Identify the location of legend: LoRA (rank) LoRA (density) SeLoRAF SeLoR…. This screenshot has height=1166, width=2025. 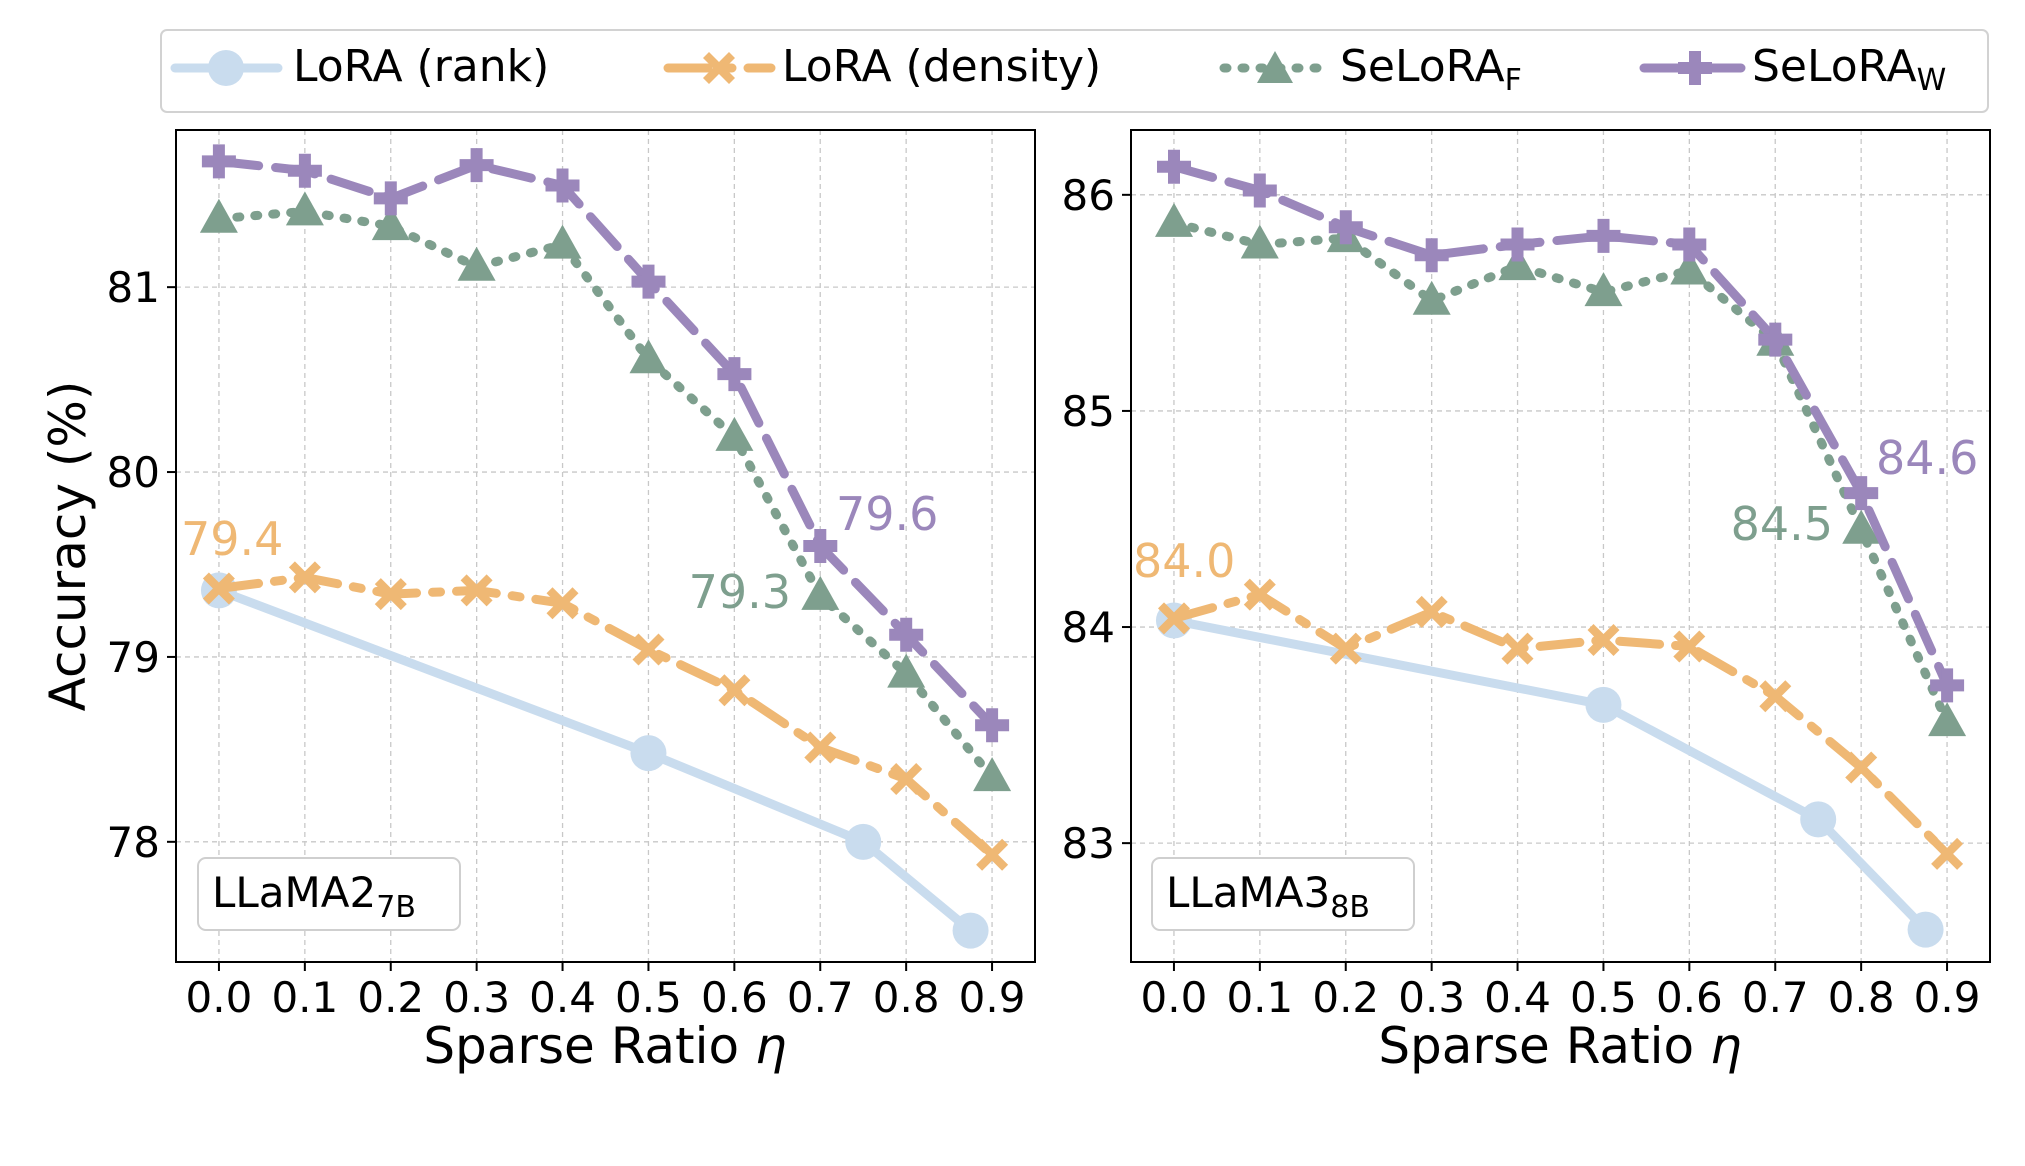
(1074, 71).